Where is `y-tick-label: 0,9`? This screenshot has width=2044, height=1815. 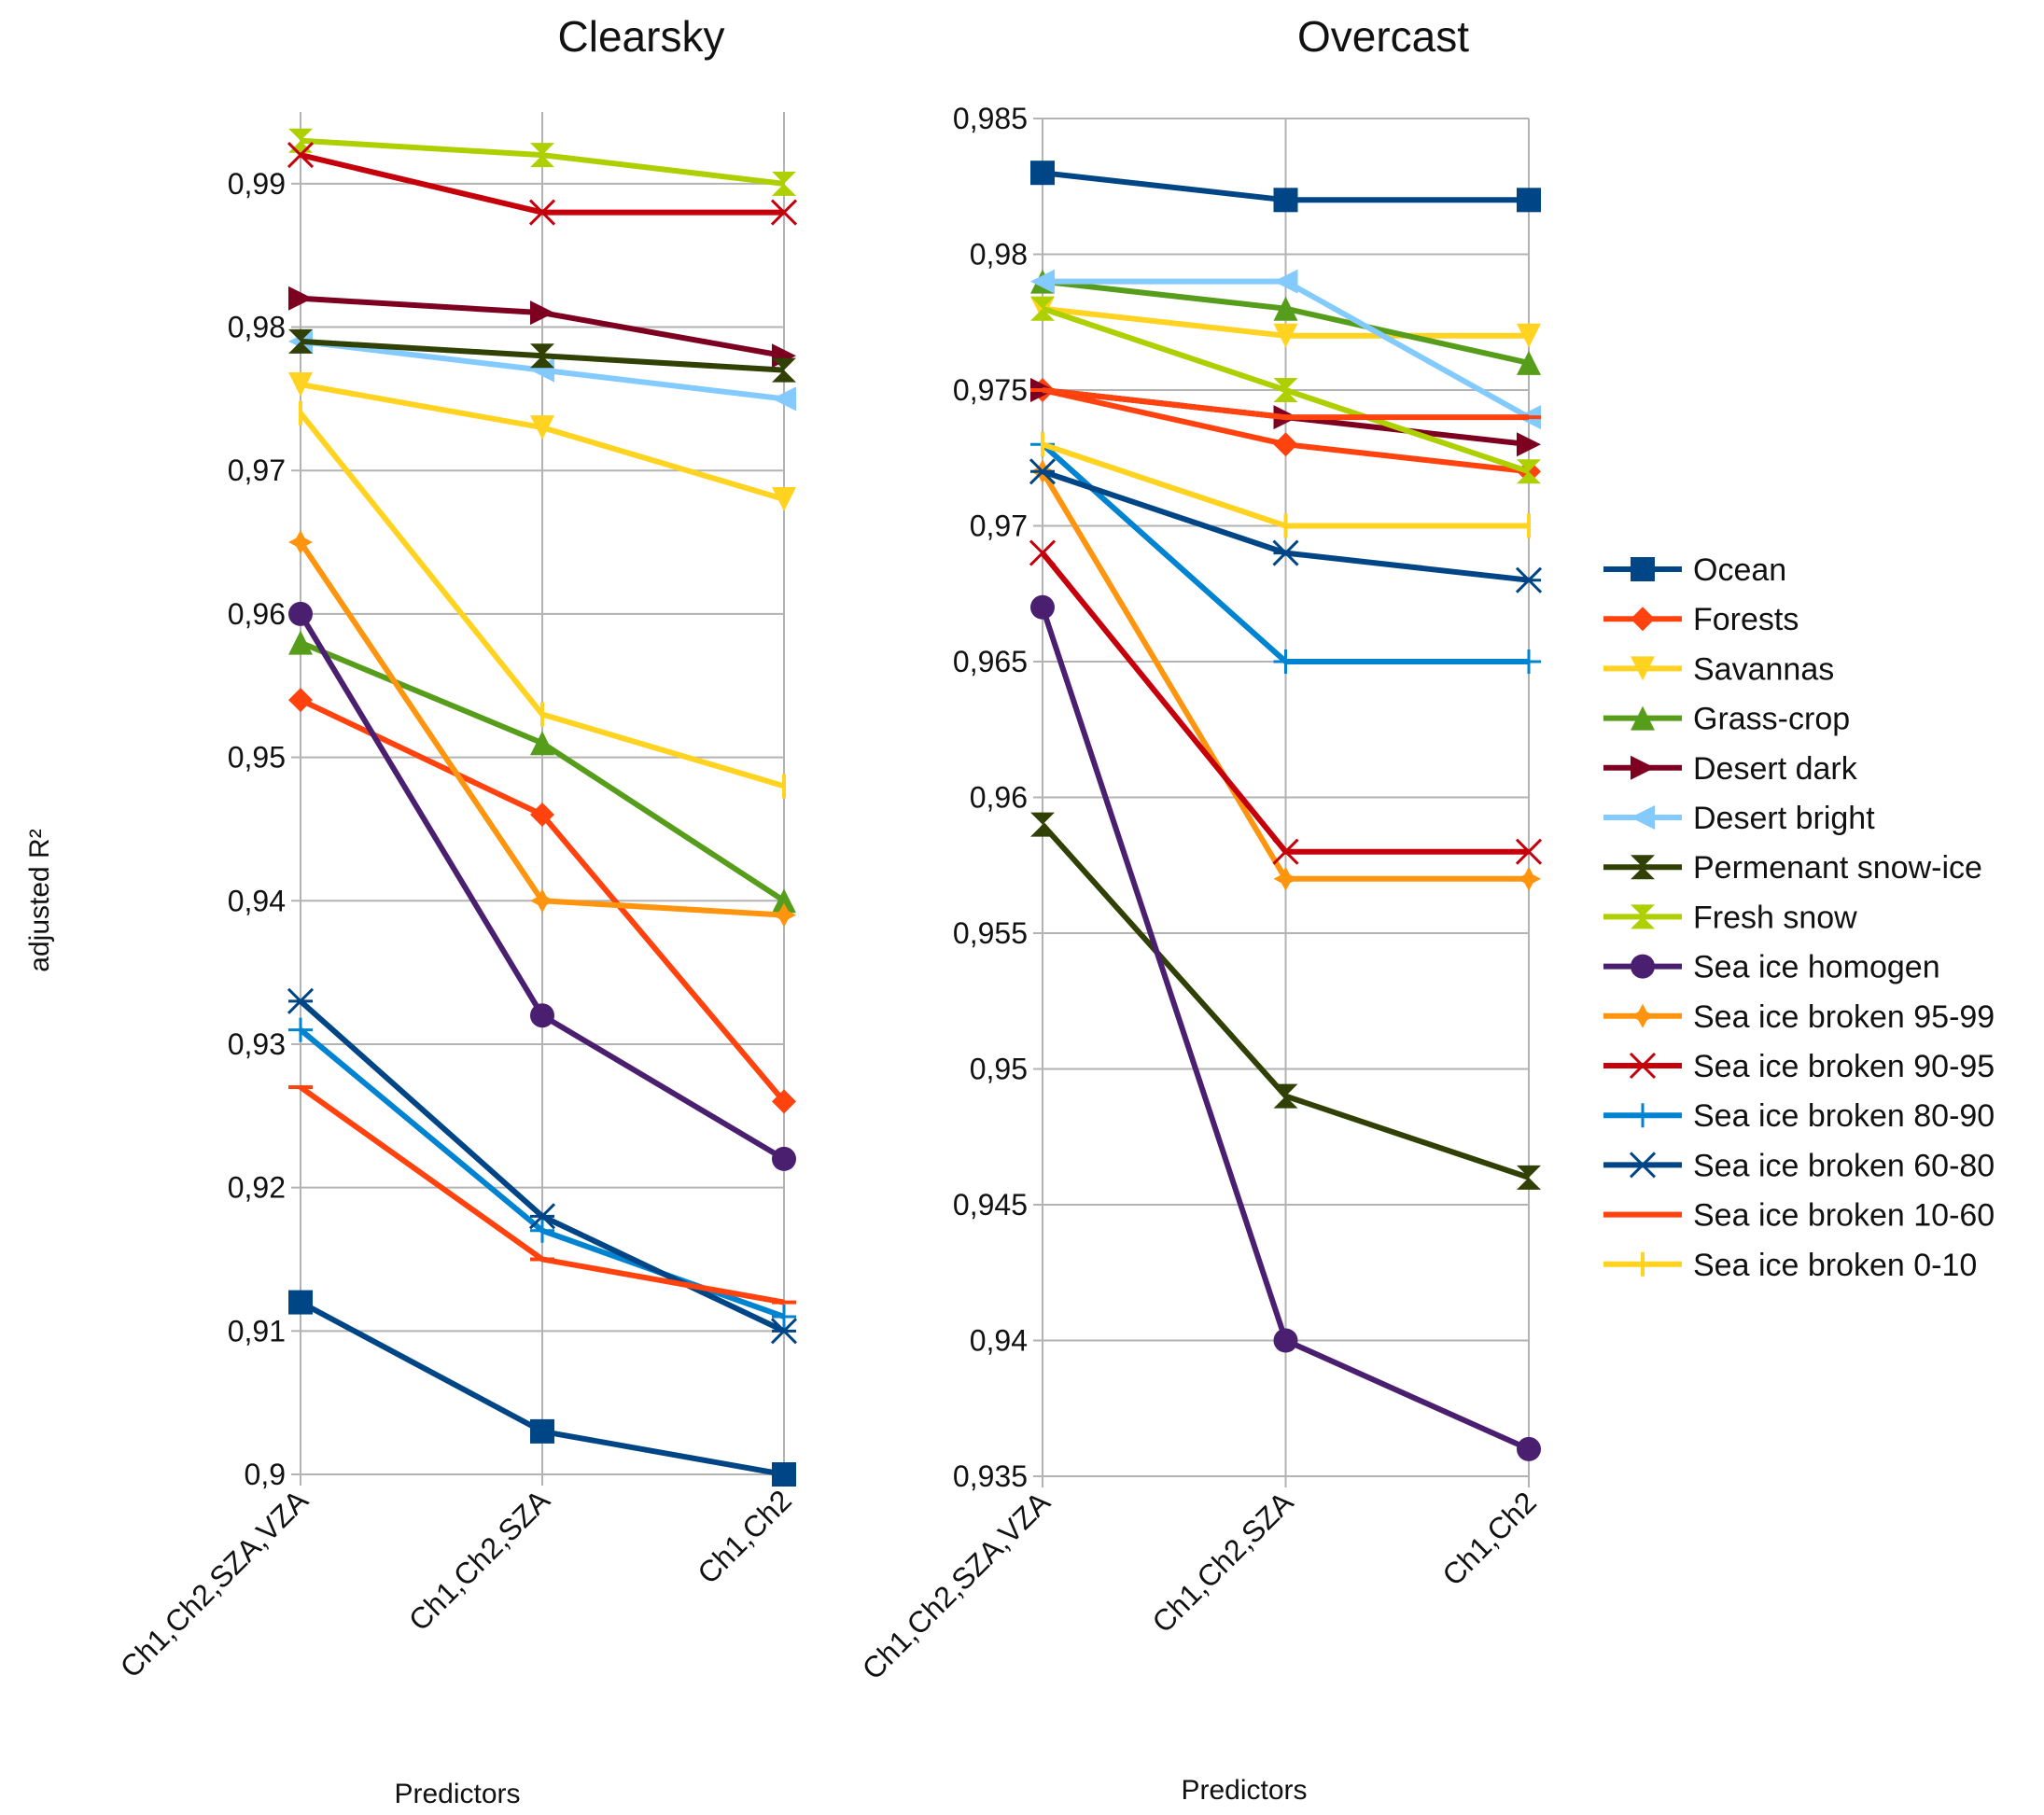
y-tick-label: 0,9 is located at coordinates (265, 1474).